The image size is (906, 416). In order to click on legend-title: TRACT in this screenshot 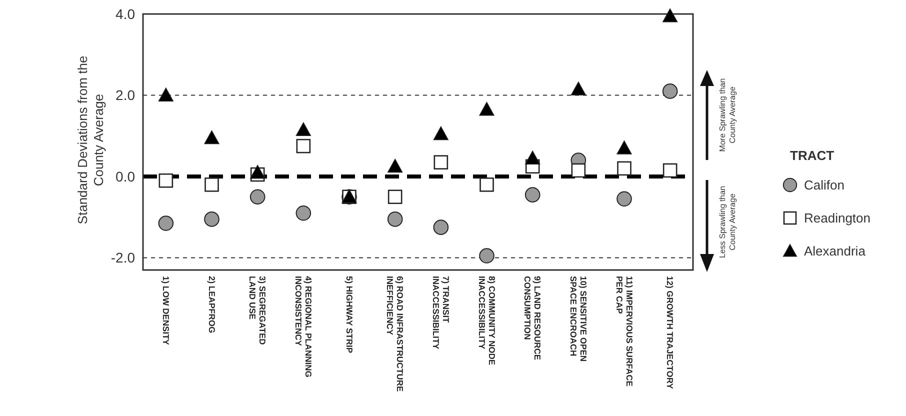, I will do `click(812, 155)`.